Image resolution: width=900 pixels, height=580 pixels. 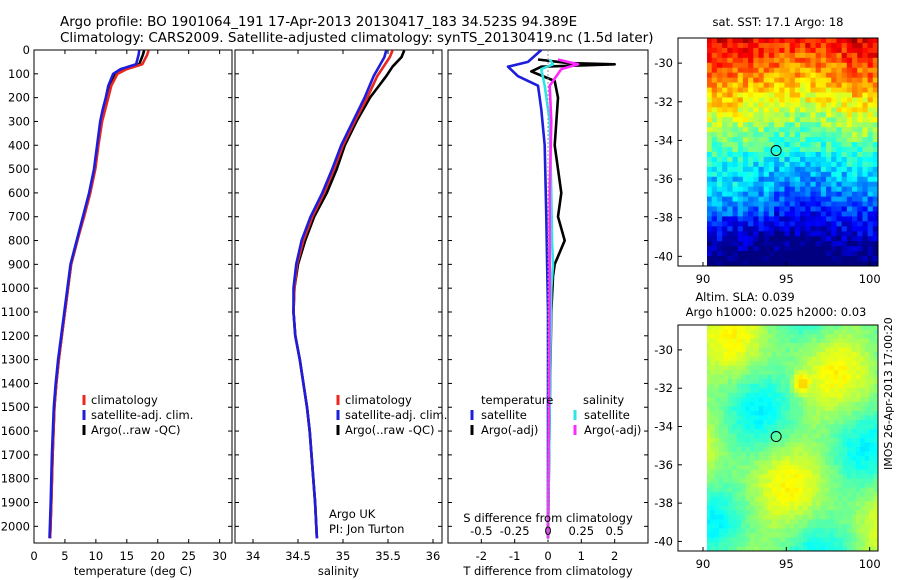 What do you see at coordinates (789, 438) in the screenshot?
I see `sla-map-cells` at bounding box center [789, 438].